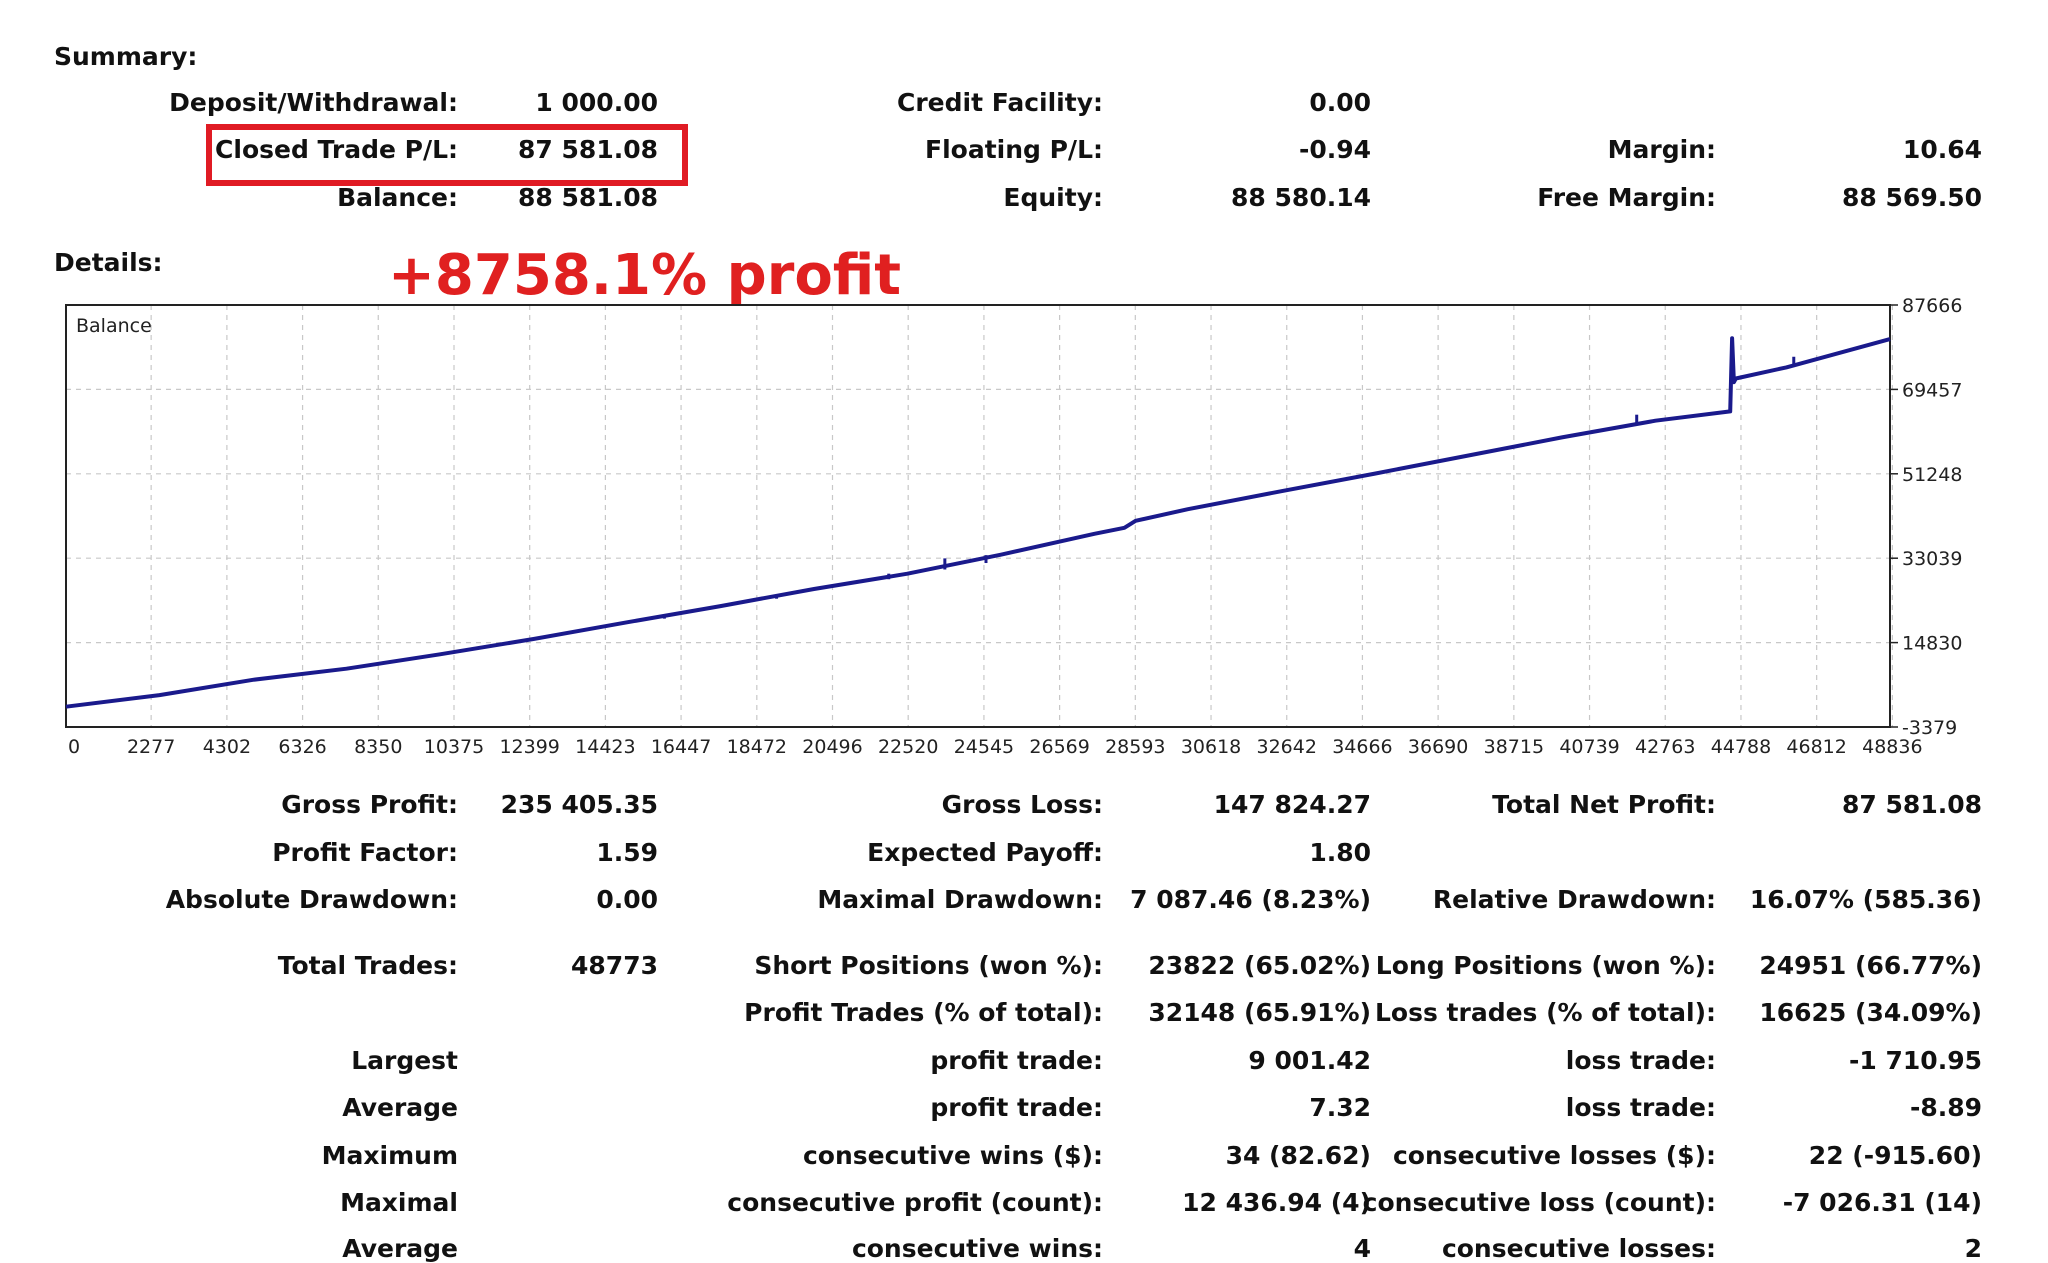  What do you see at coordinates (1016, 1107) in the screenshot?
I see `average-profit-label: profit trade:` at bounding box center [1016, 1107].